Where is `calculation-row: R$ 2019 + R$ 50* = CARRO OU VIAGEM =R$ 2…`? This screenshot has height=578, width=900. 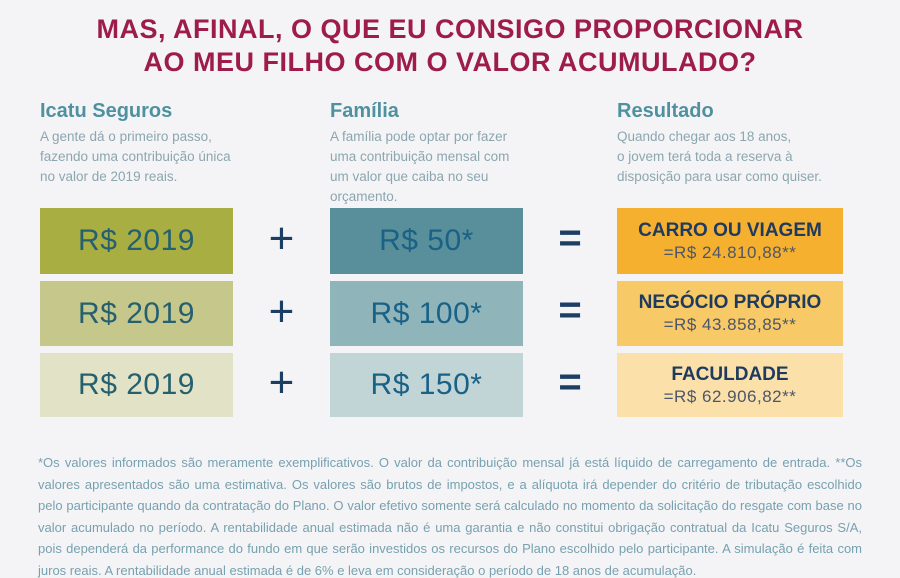 calculation-row: R$ 2019 + R$ 50* = CARRO OU VIAGEM =R$ 2… is located at coordinates (450, 241).